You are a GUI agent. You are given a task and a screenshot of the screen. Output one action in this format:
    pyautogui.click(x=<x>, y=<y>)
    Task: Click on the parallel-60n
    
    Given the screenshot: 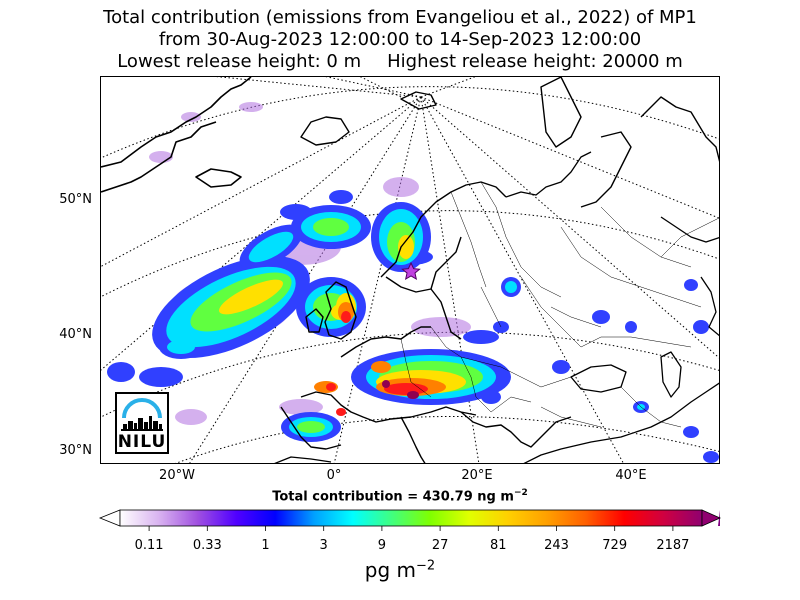 What is the action you would take?
    pyautogui.click(x=410, y=122)
    